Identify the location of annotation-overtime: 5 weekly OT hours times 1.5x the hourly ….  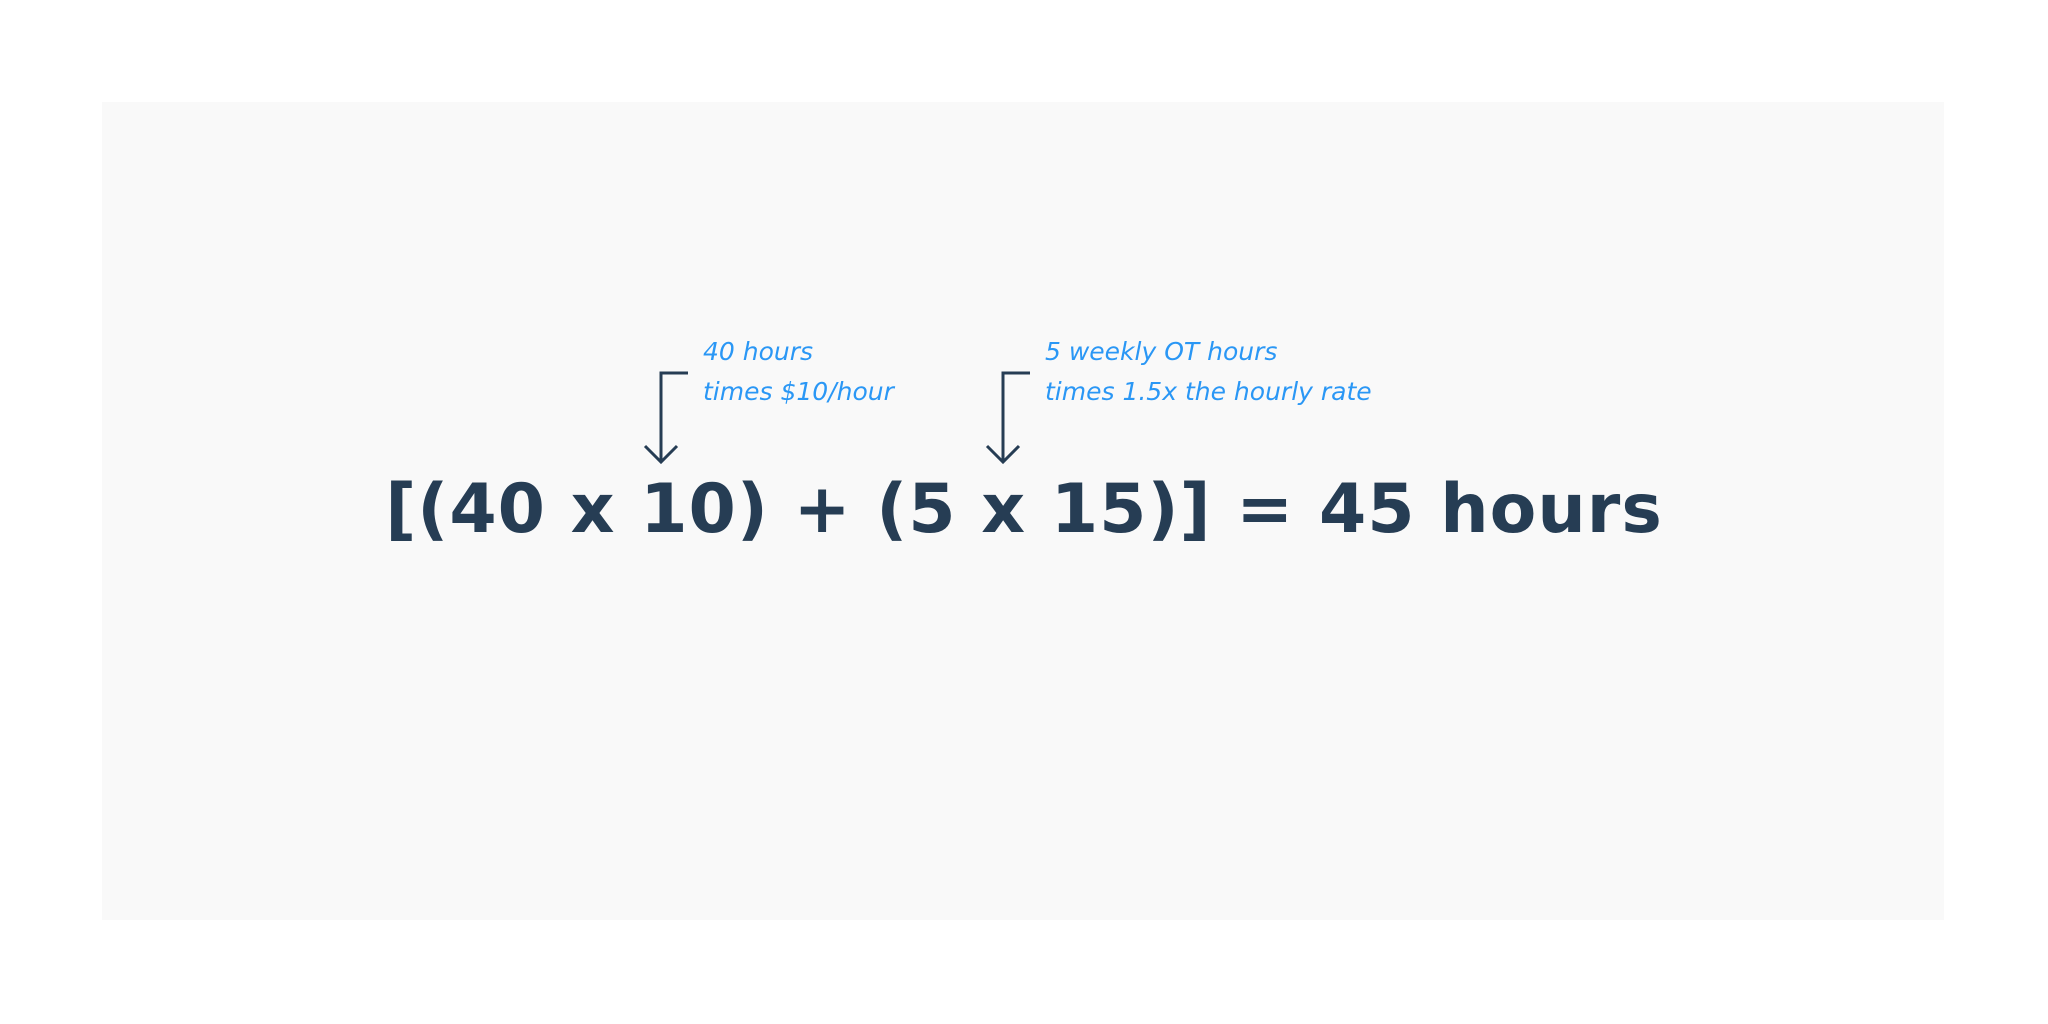
(1208, 372).